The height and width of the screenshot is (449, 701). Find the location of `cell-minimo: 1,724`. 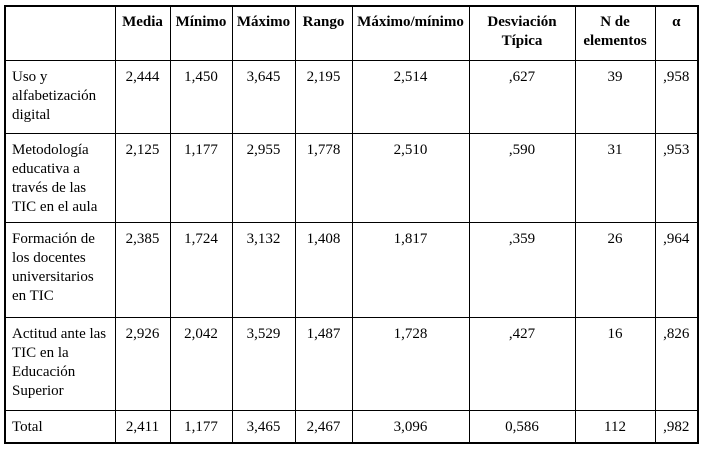

cell-minimo: 1,724 is located at coordinates (201, 269).